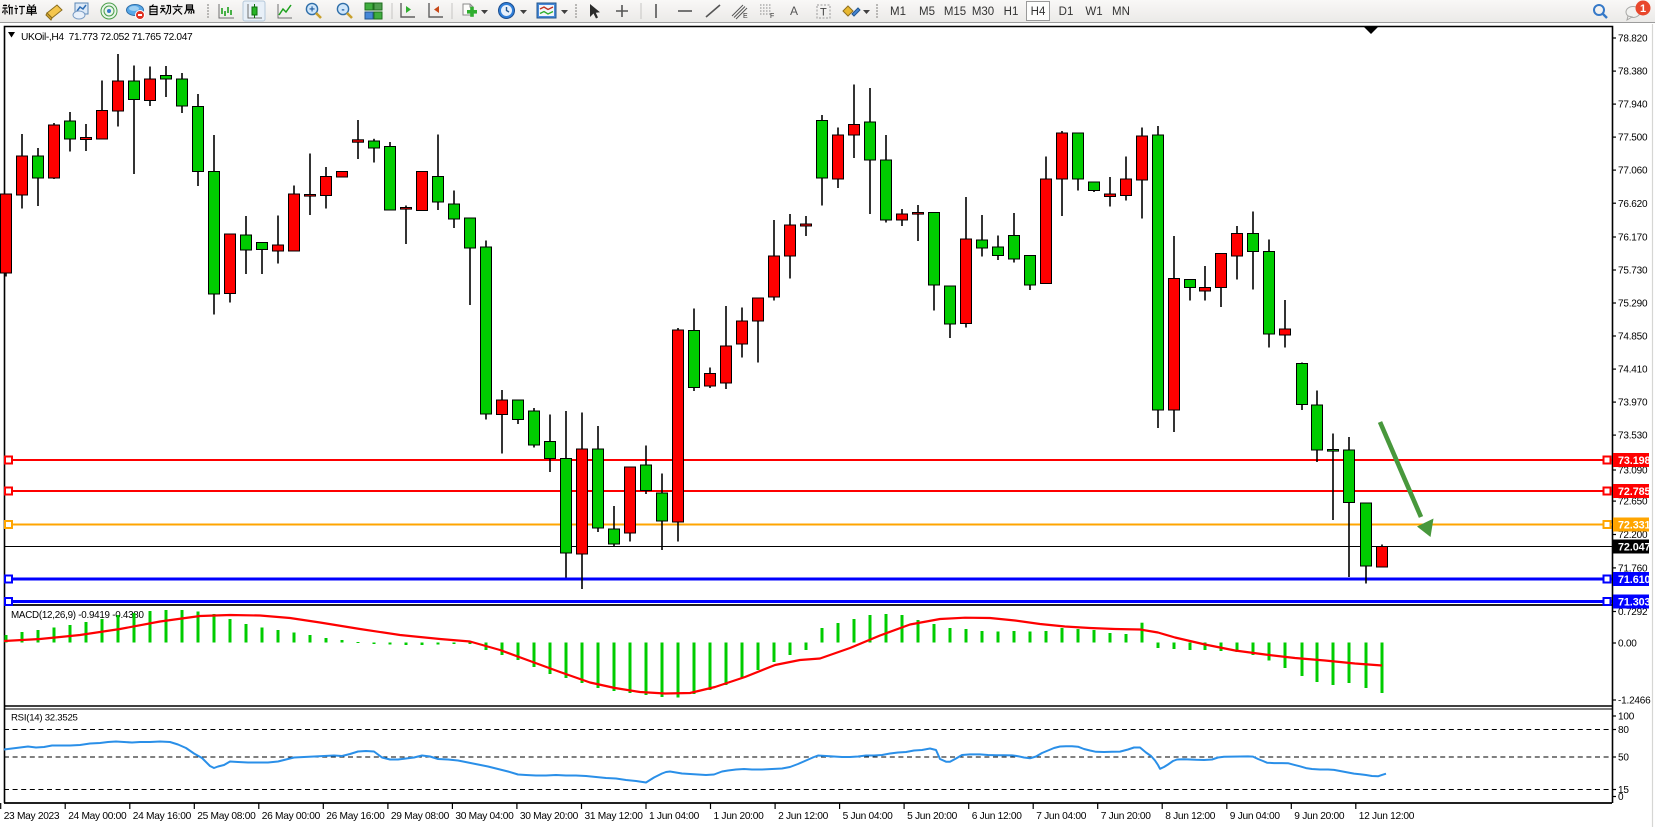 This screenshot has width=1655, height=827. What do you see at coordinates (1634, 603) in the screenshot?
I see `svg-text: 71.303` at bounding box center [1634, 603].